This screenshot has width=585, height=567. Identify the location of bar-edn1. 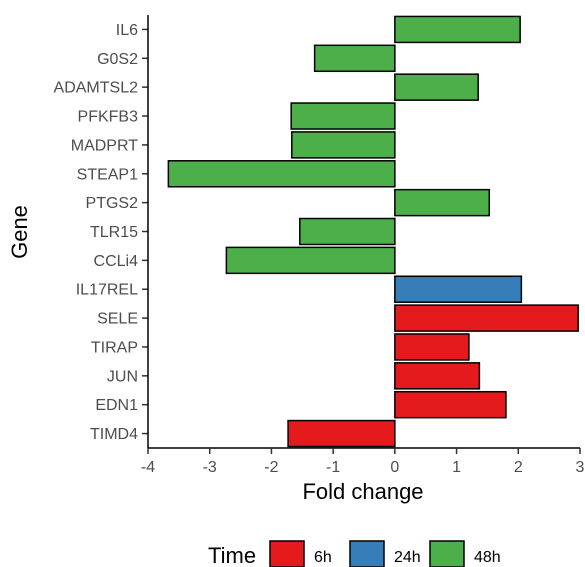
(450, 404).